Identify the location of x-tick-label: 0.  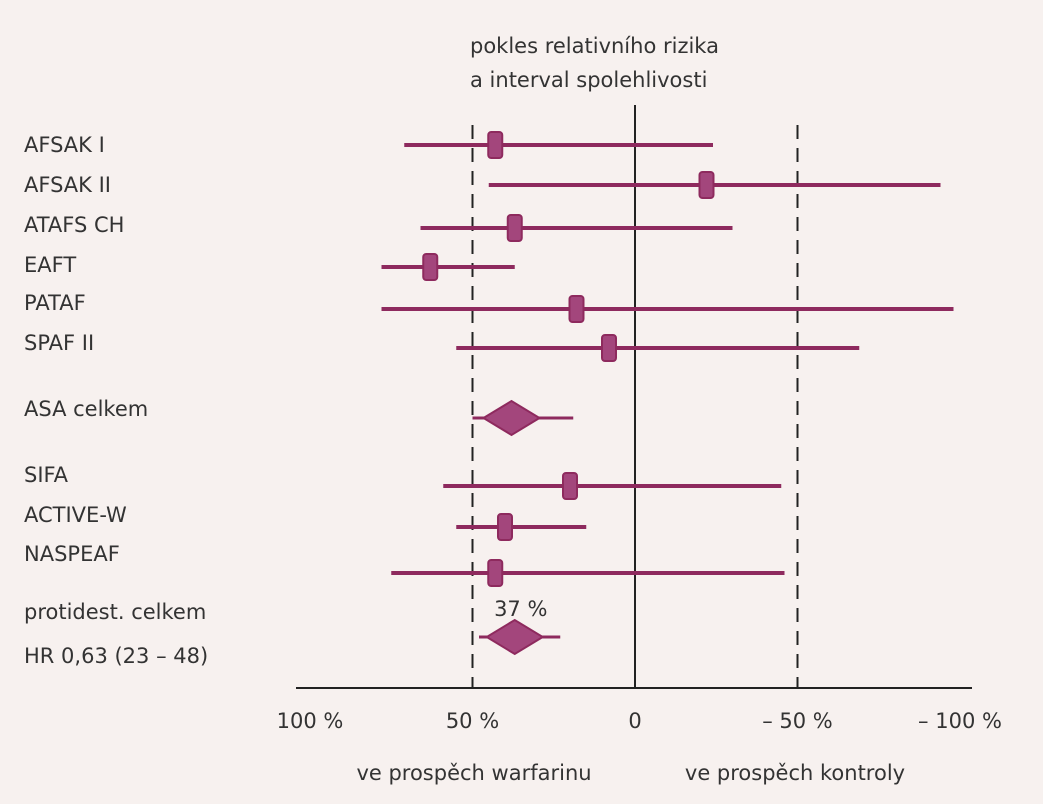
(634, 721).